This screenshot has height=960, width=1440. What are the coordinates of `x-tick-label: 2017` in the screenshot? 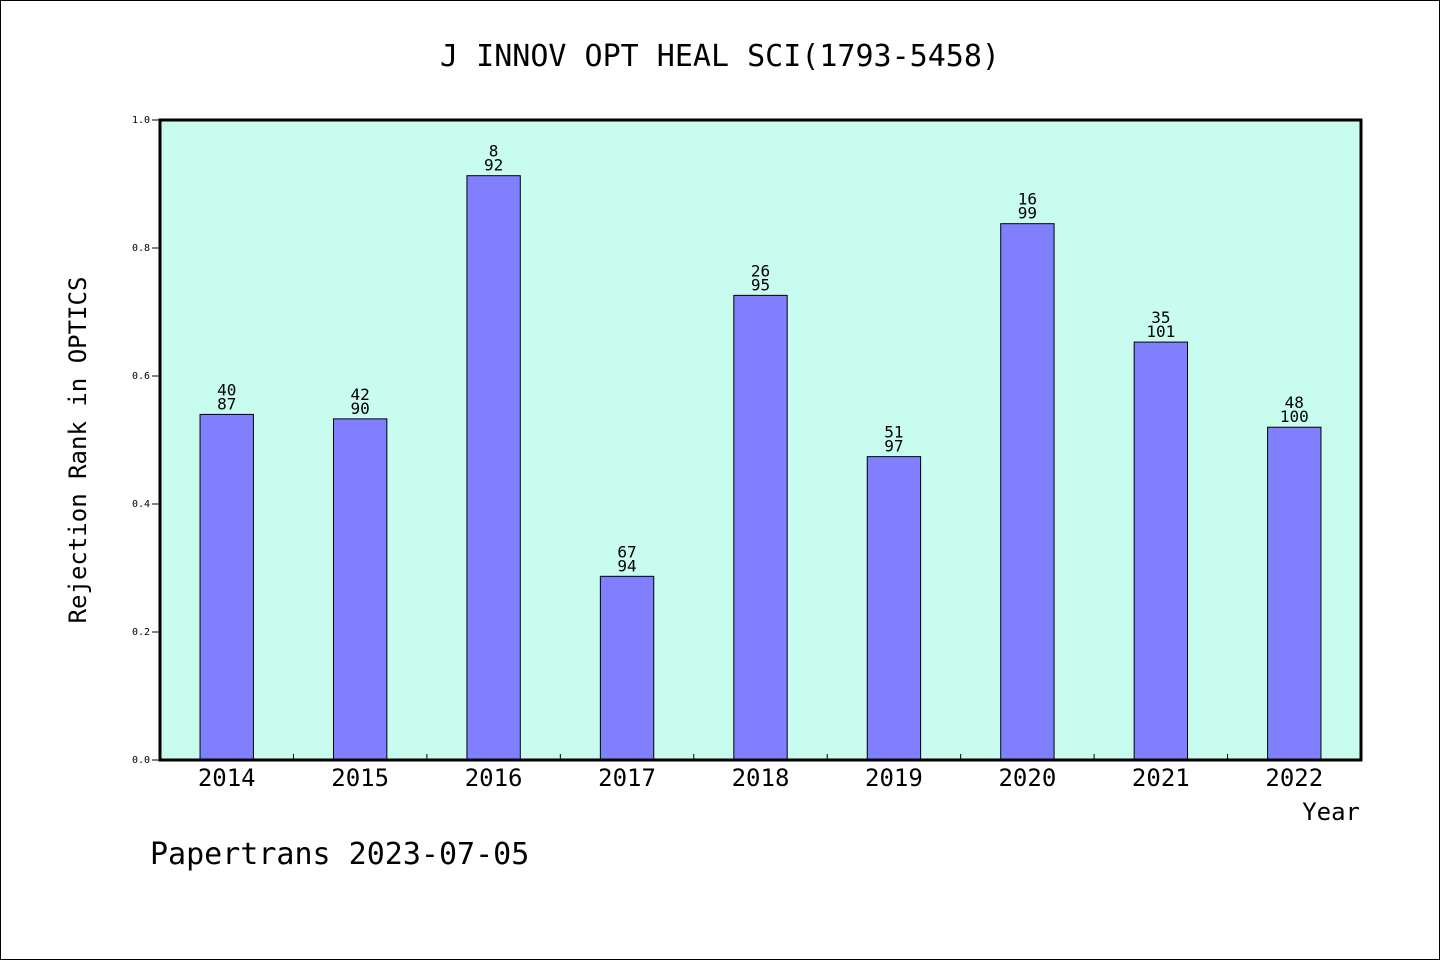 It's located at (627, 778).